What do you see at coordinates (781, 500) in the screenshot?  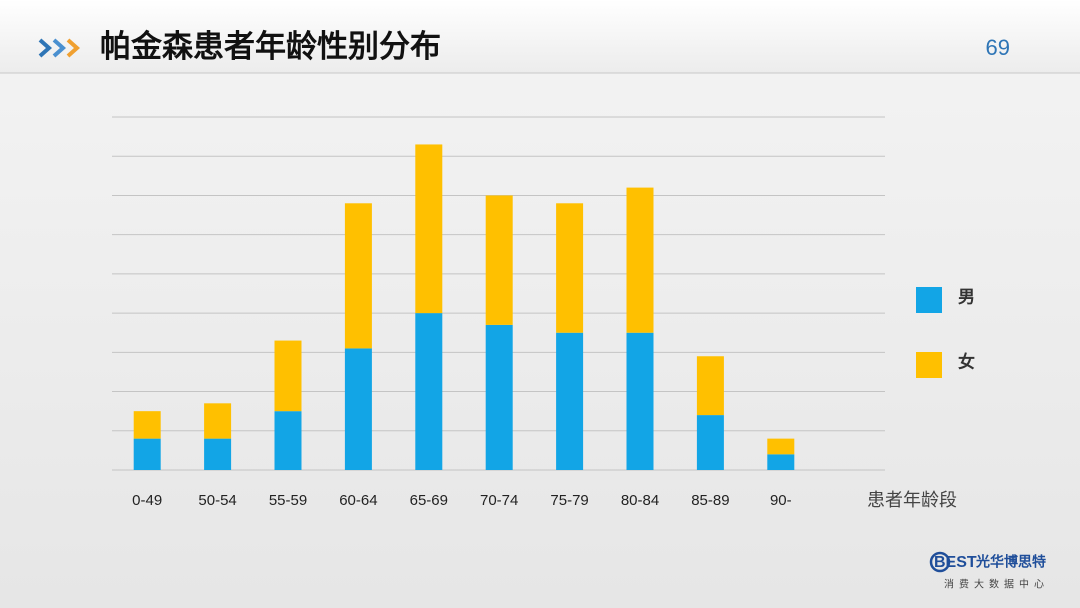 I see `x-tick-label: 90-` at bounding box center [781, 500].